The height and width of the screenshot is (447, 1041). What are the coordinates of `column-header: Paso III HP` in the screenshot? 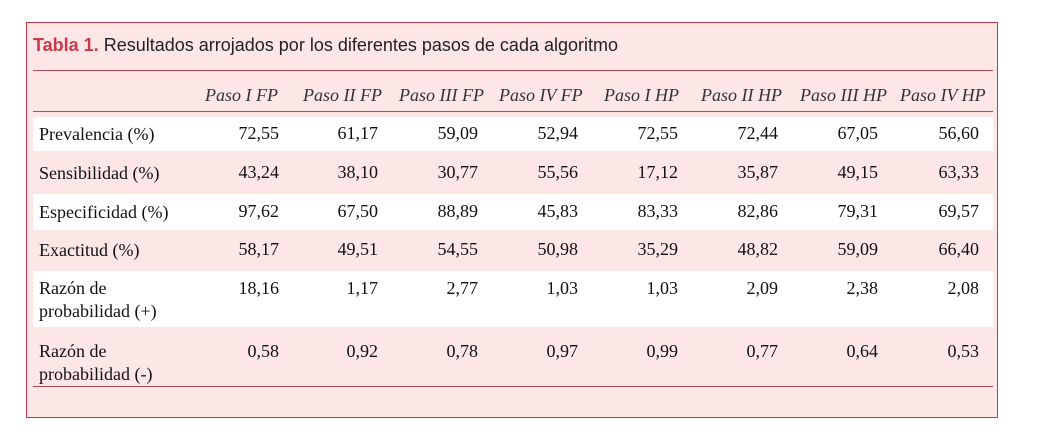 It's located at (843, 95).